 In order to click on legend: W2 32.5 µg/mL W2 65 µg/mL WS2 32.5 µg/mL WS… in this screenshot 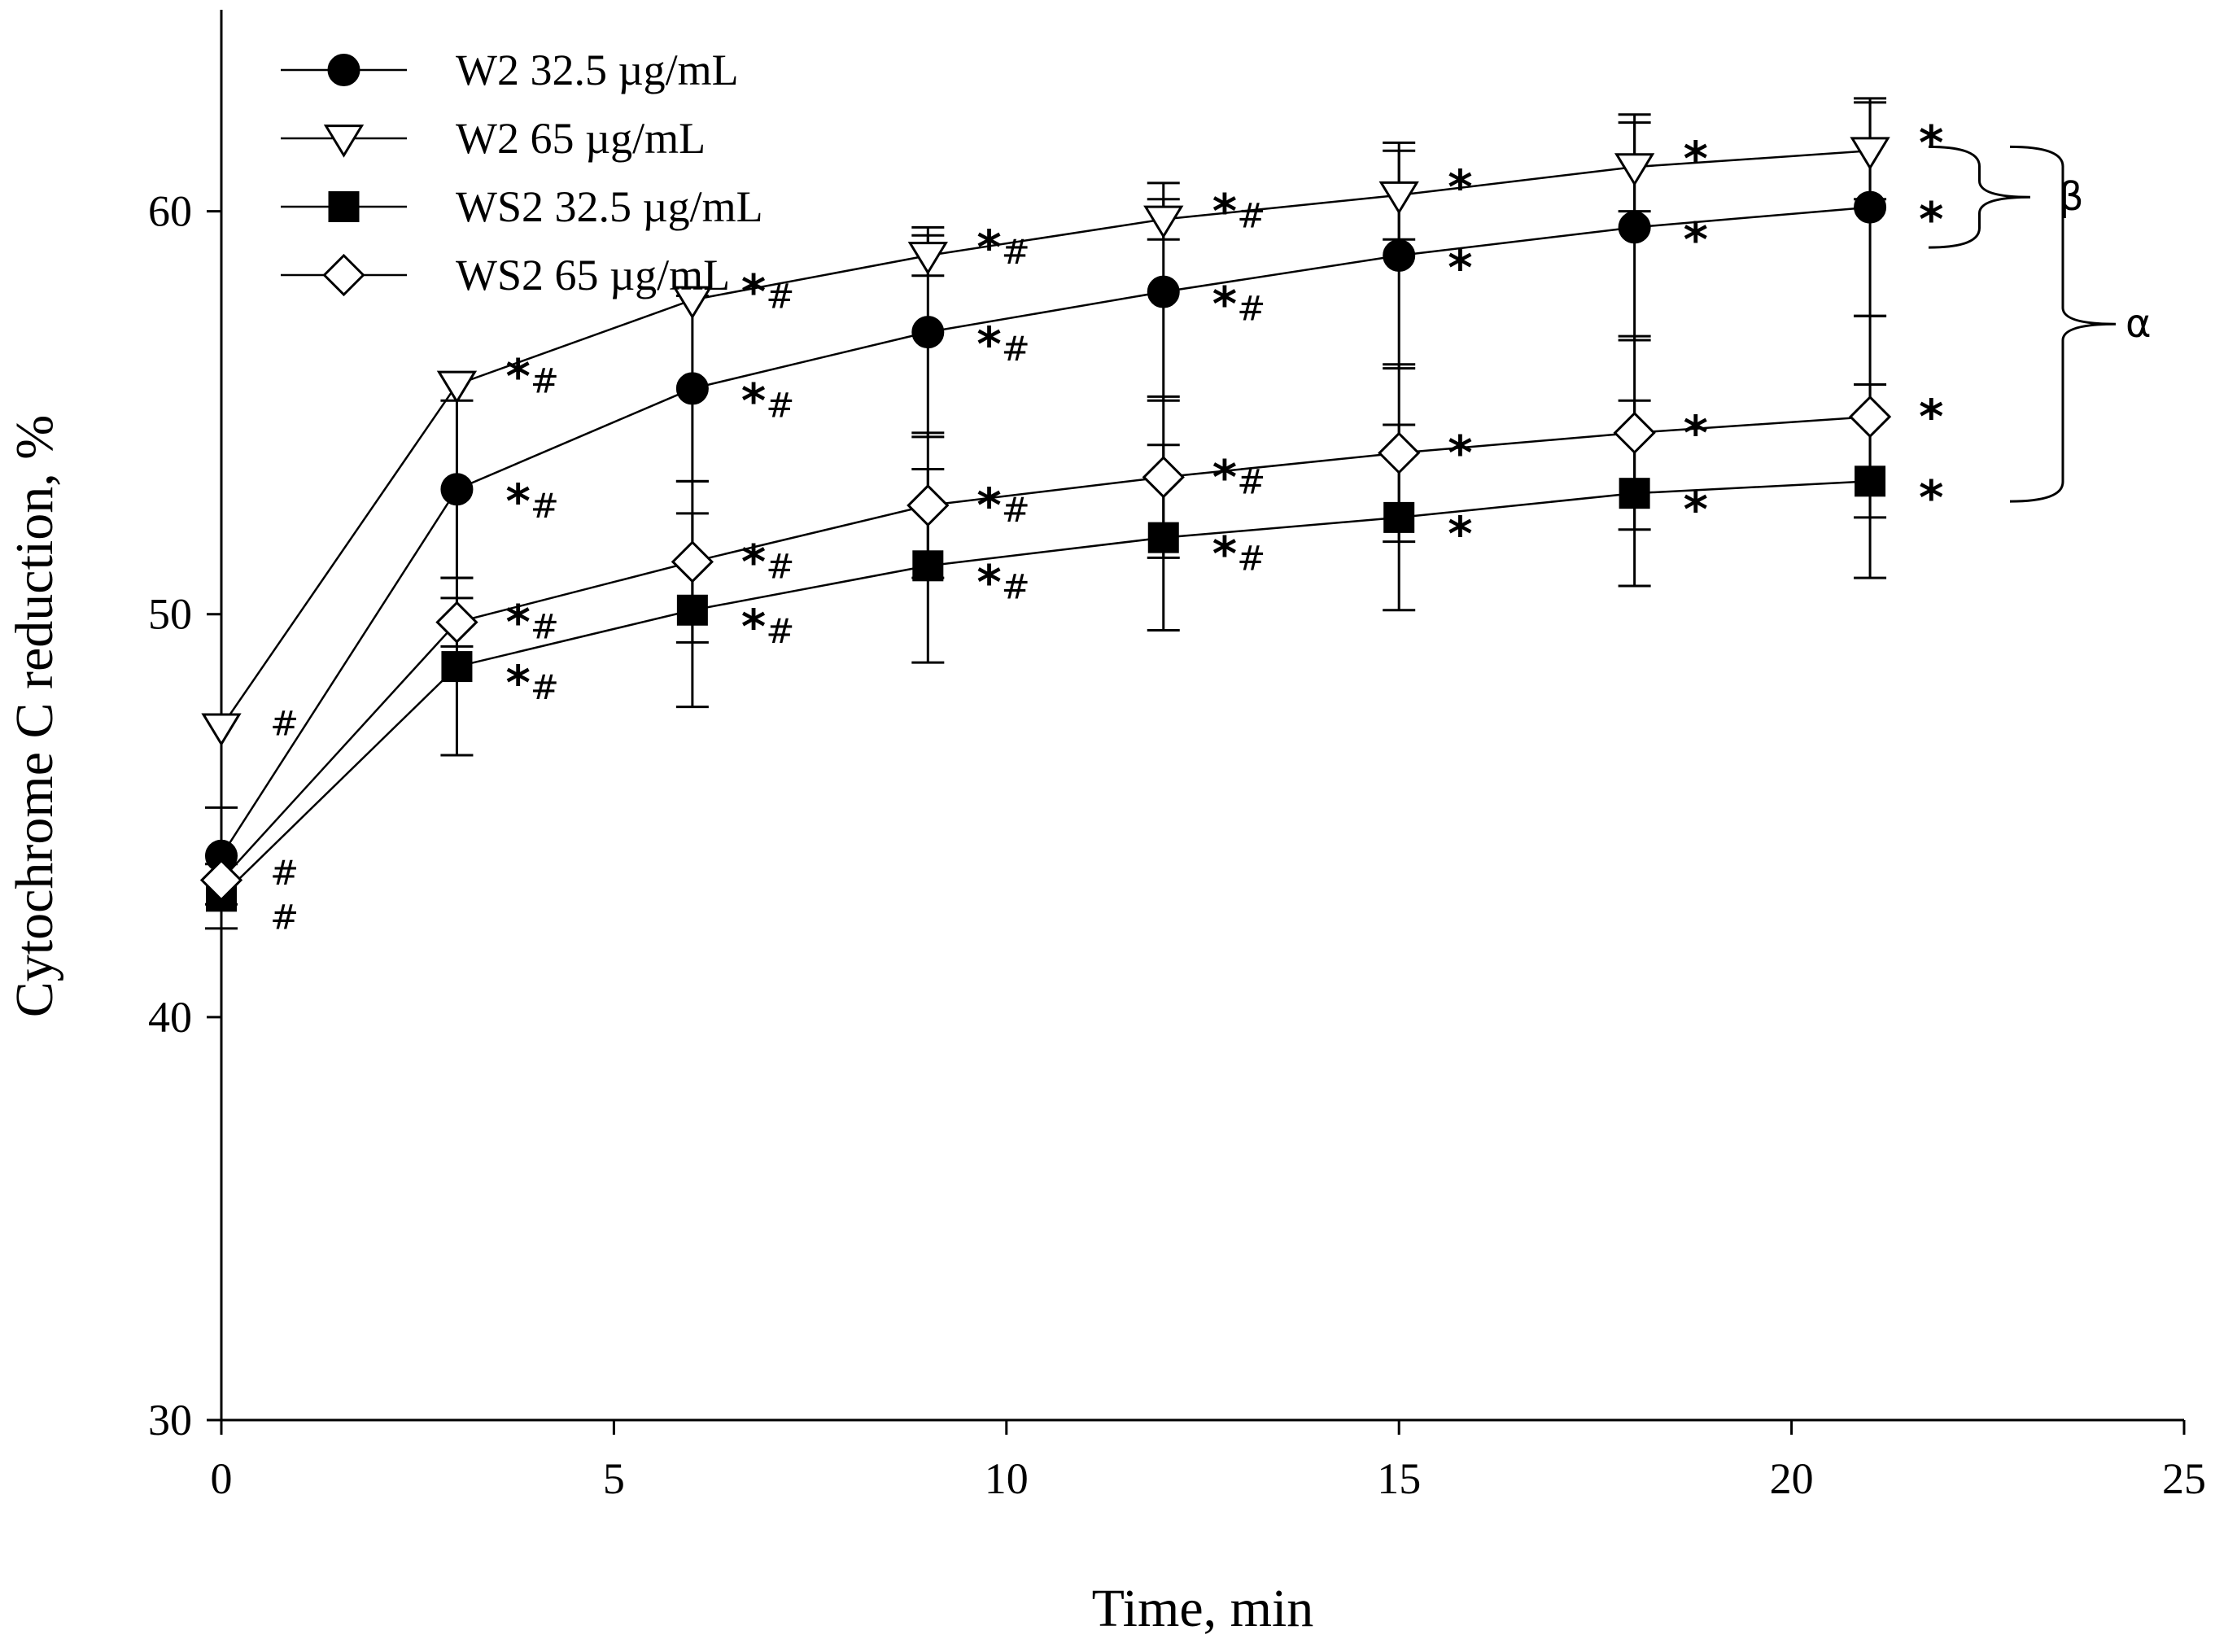, I will do `click(522, 172)`.